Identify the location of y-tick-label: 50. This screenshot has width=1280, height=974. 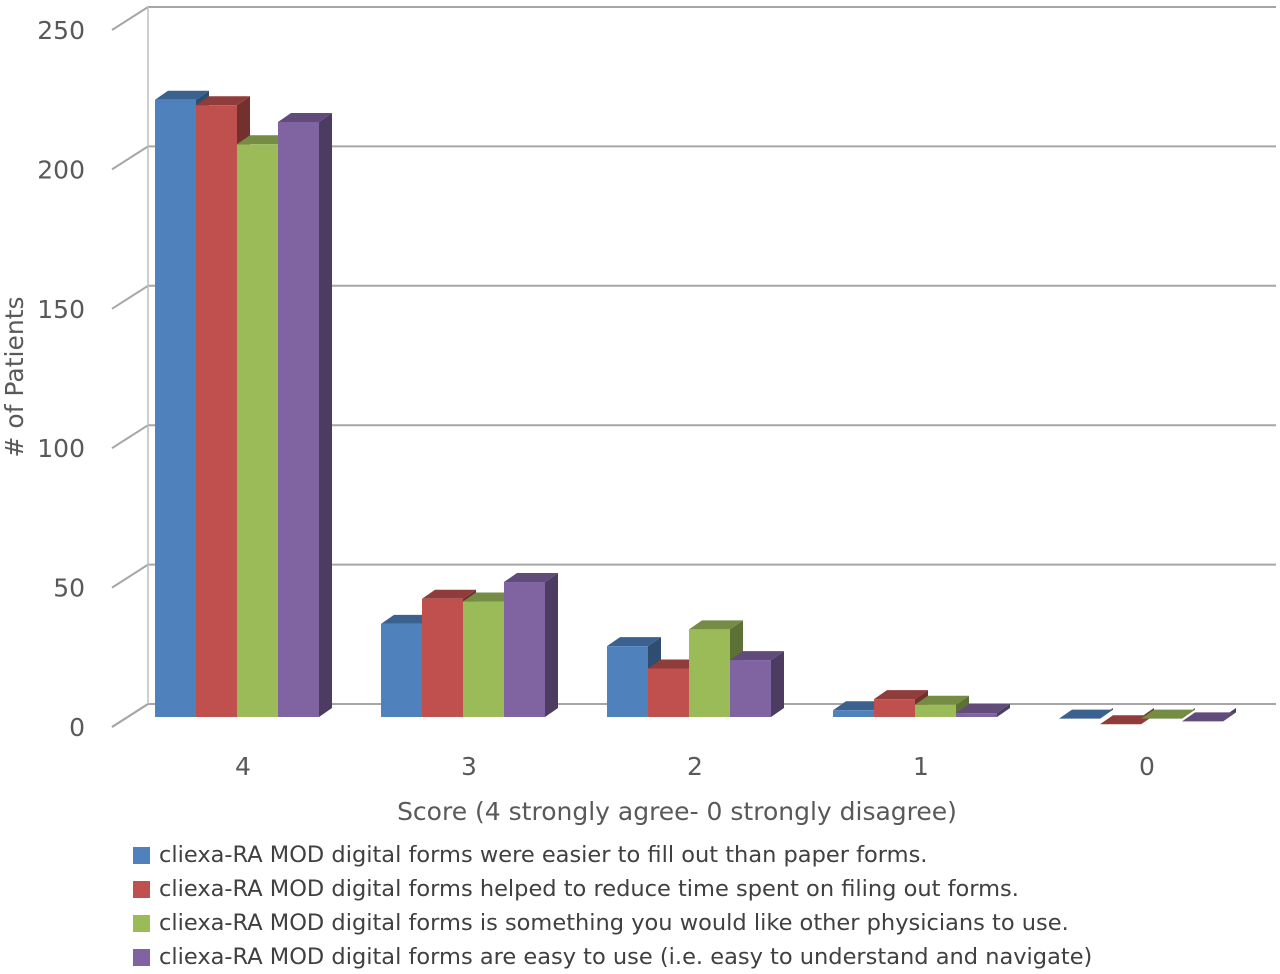
(69, 588).